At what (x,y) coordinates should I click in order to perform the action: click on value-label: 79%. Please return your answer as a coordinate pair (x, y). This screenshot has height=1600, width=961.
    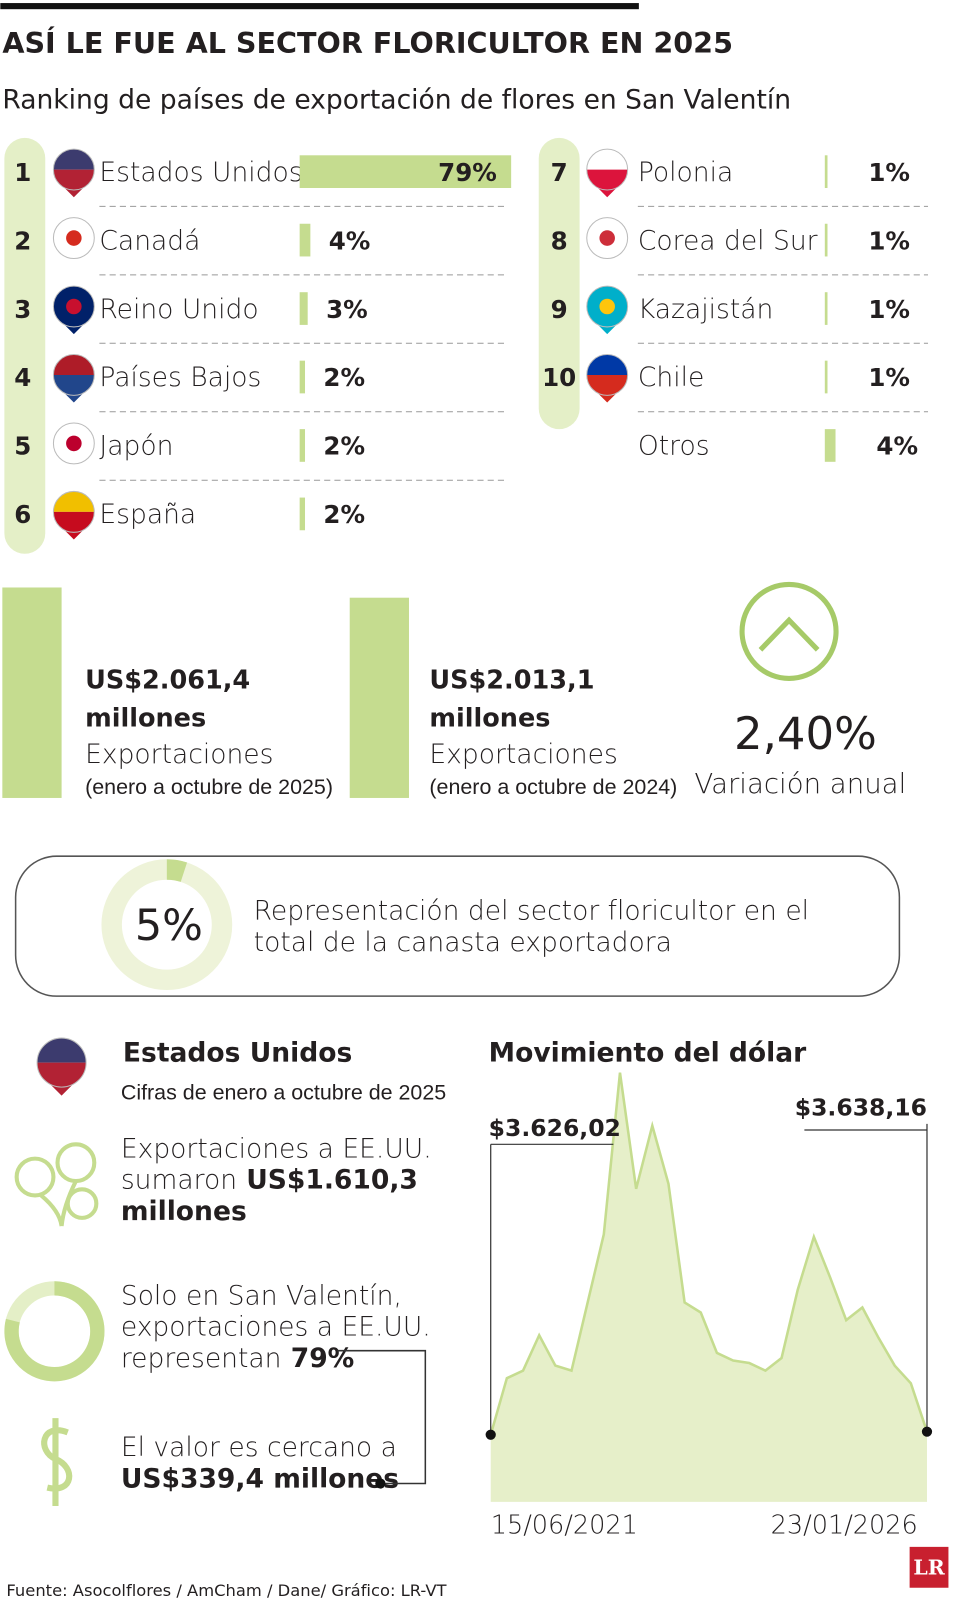
    Looking at the image, I should click on (467, 172).